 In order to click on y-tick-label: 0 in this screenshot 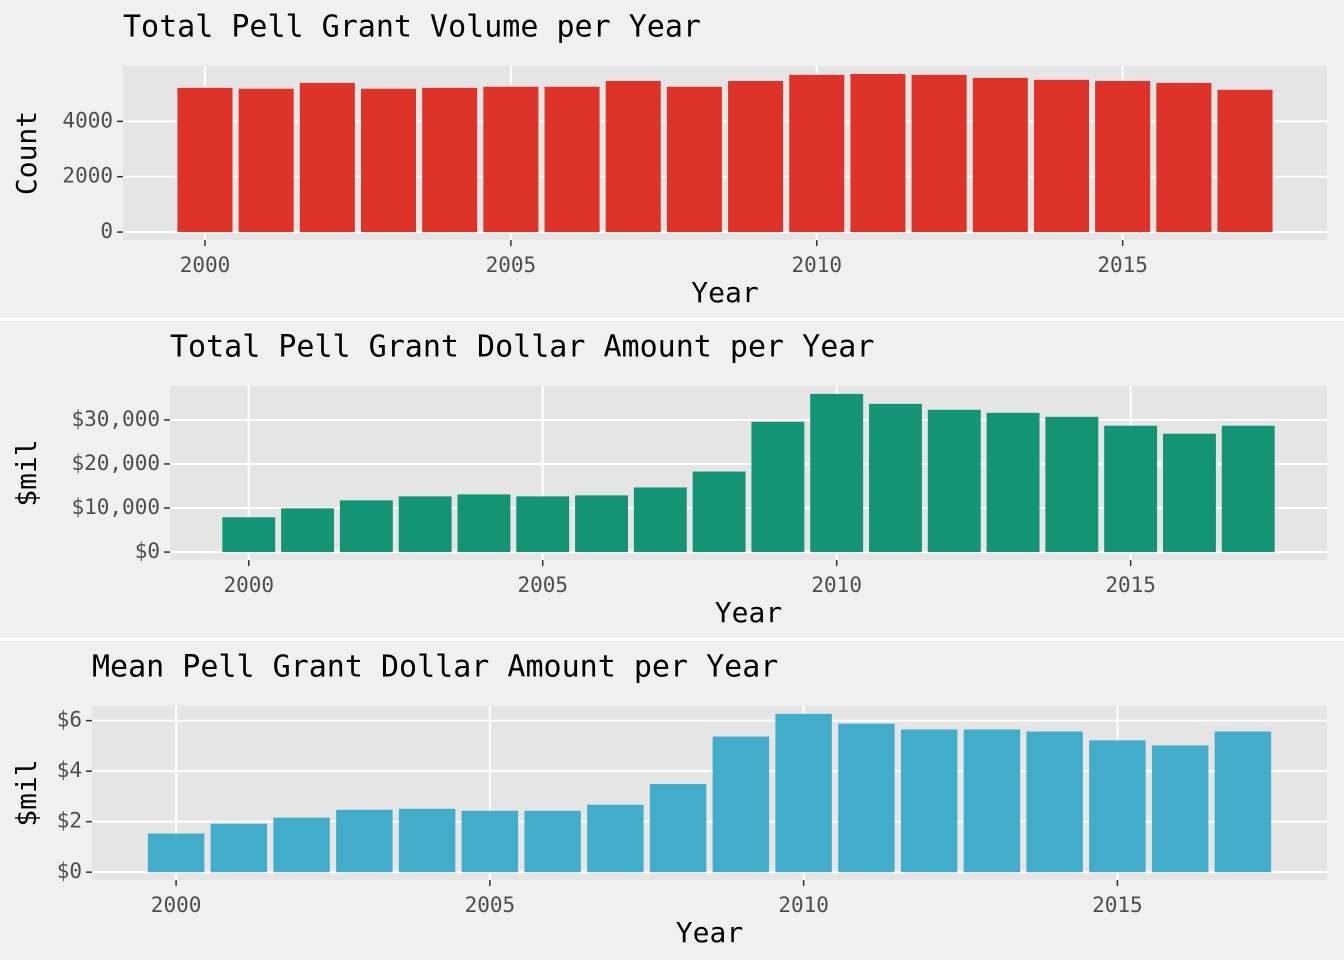, I will do `click(106, 231)`.